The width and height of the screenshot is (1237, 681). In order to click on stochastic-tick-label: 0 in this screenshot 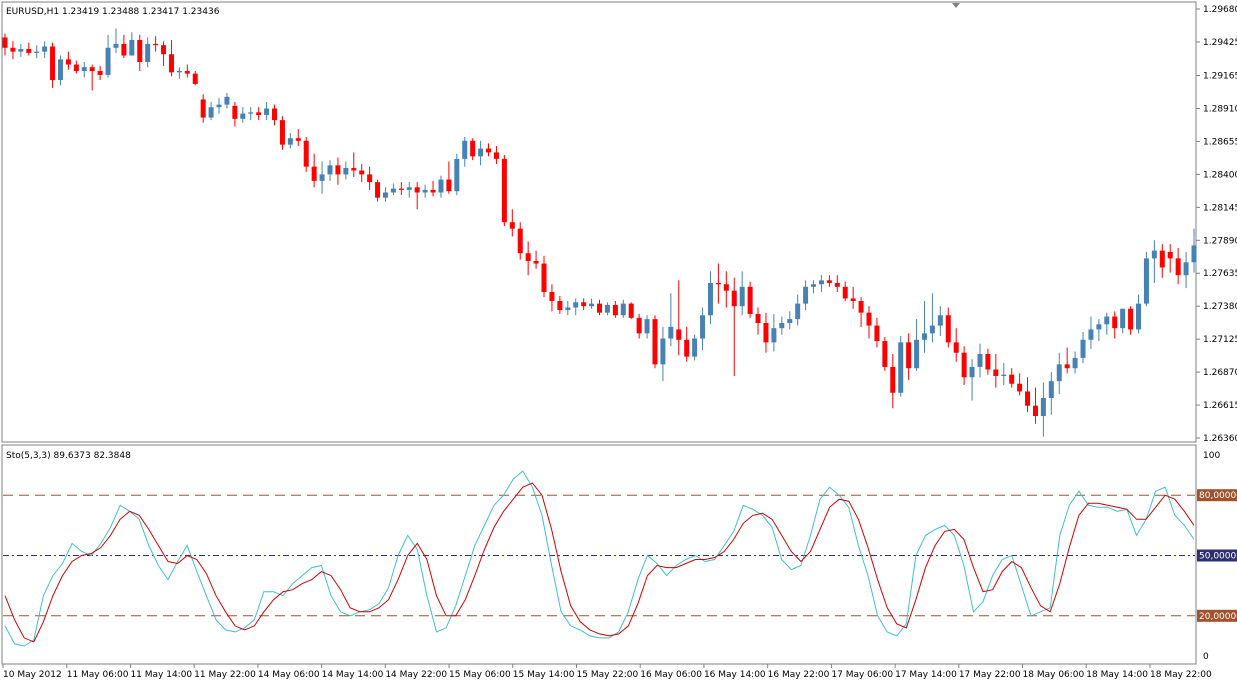, I will do `click(1206, 657)`.